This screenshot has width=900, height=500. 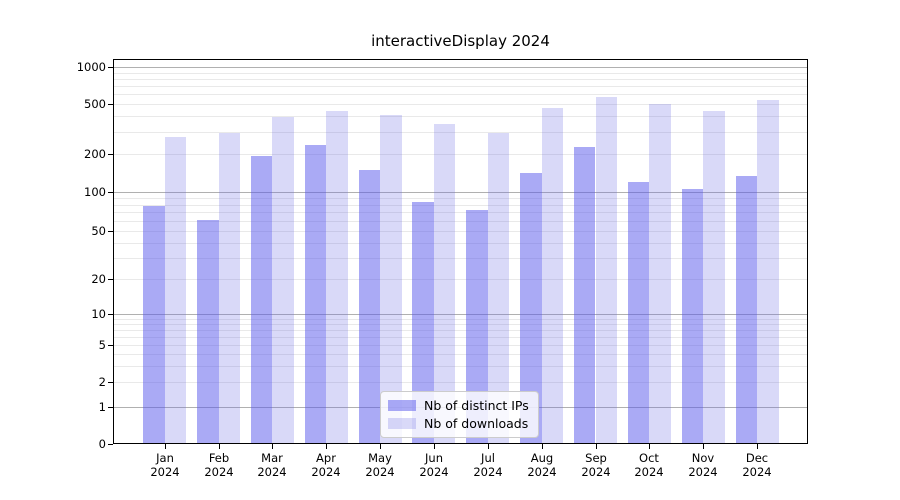 I want to click on x-tick-year-aug: 2024, so click(x=542, y=472).